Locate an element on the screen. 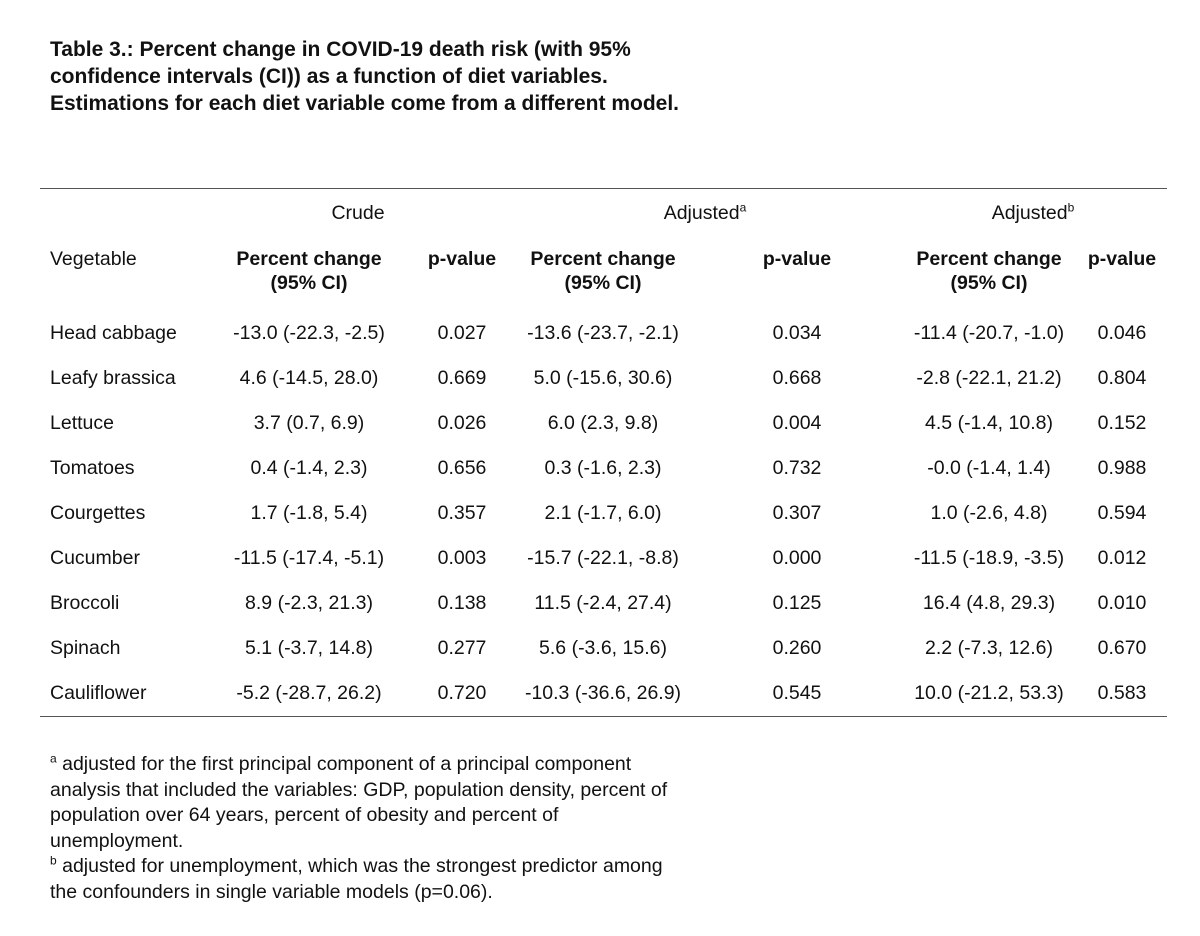 Image resolution: width=1200 pixels, height=936 pixels. cell-vegetable: Lettuce is located at coordinates (82, 423).